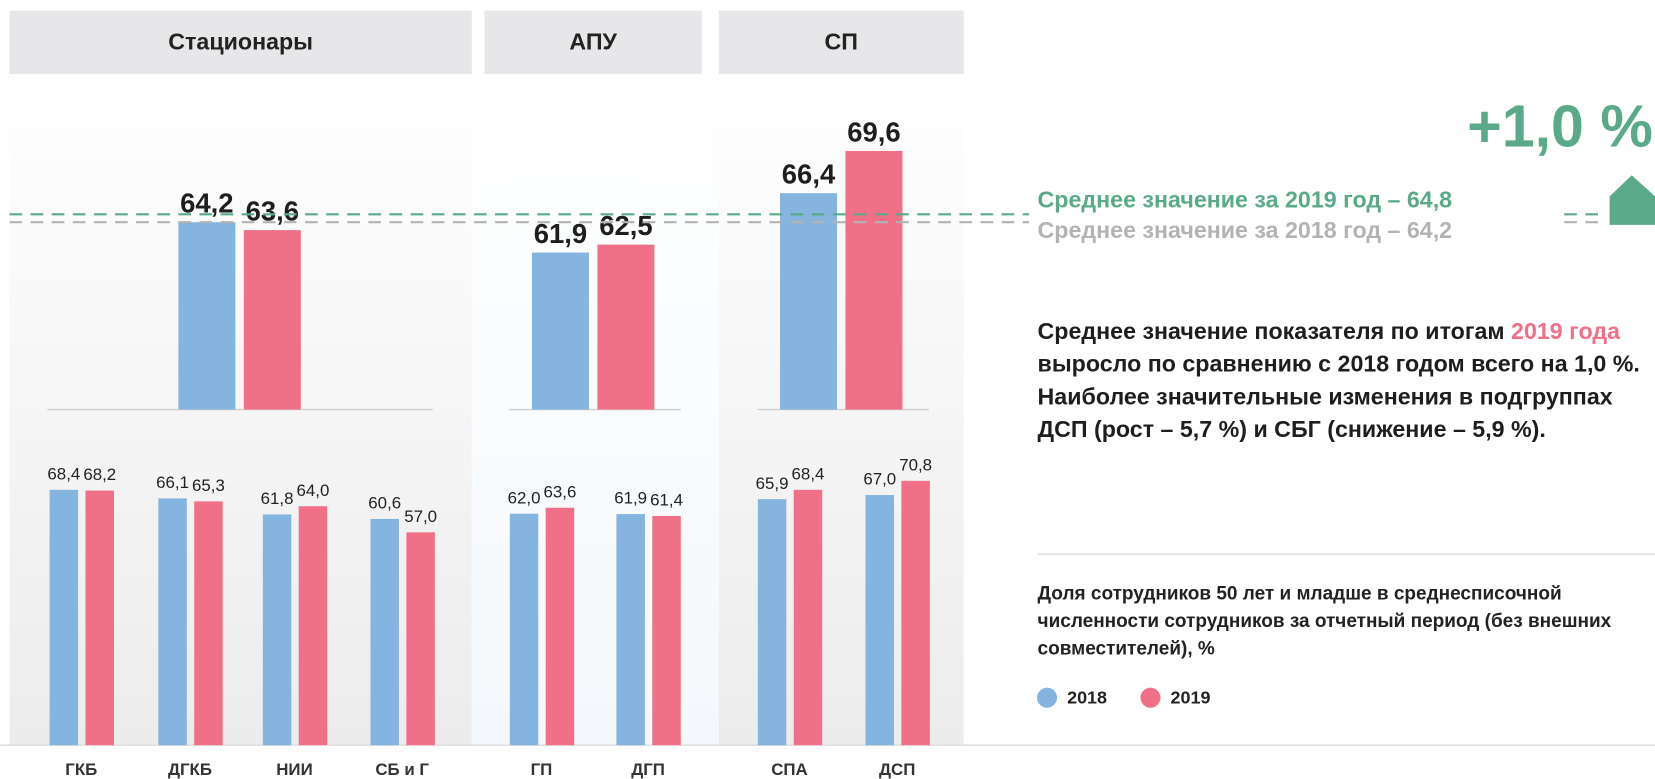 Image resolution: width=1655 pixels, height=779 pixels. What do you see at coordinates (666, 500) in the screenshot?
I see `value-label: 61,4` at bounding box center [666, 500].